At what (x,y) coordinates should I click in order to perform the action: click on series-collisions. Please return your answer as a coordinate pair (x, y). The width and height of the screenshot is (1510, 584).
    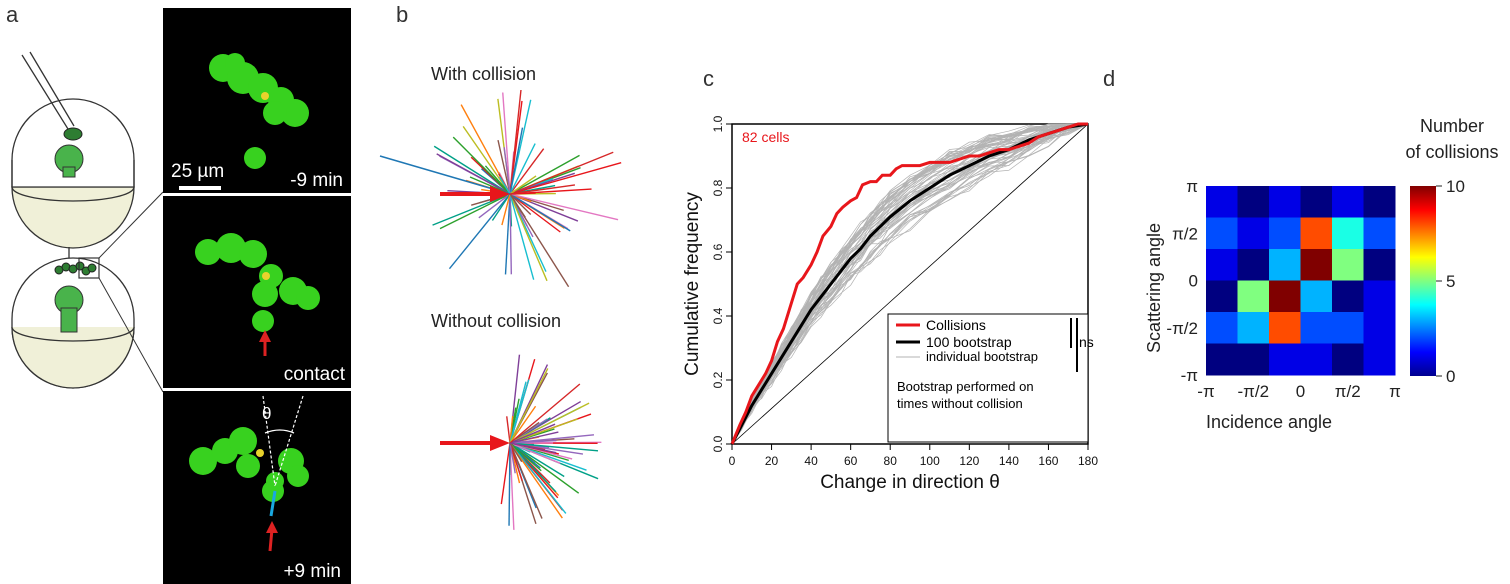
    Looking at the image, I should click on (909, 283).